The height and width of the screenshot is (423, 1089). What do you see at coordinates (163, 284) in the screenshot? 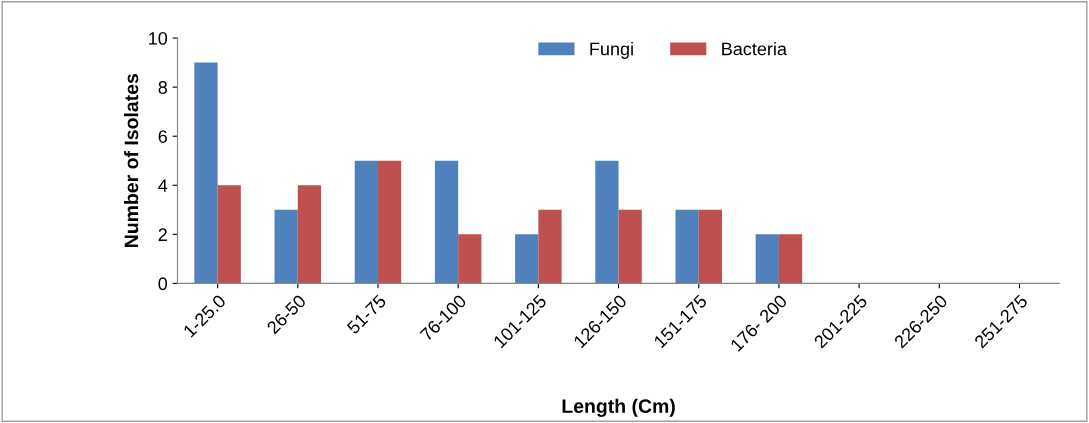
I see `y-tick-label: 0` at bounding box center [163, 284].